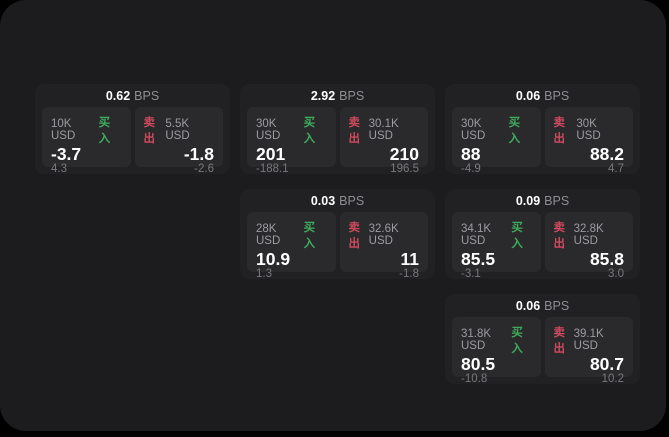  I want to click on sell-panel: 卖出 32.8K USD 85.8 3.0, so click(588, 245).